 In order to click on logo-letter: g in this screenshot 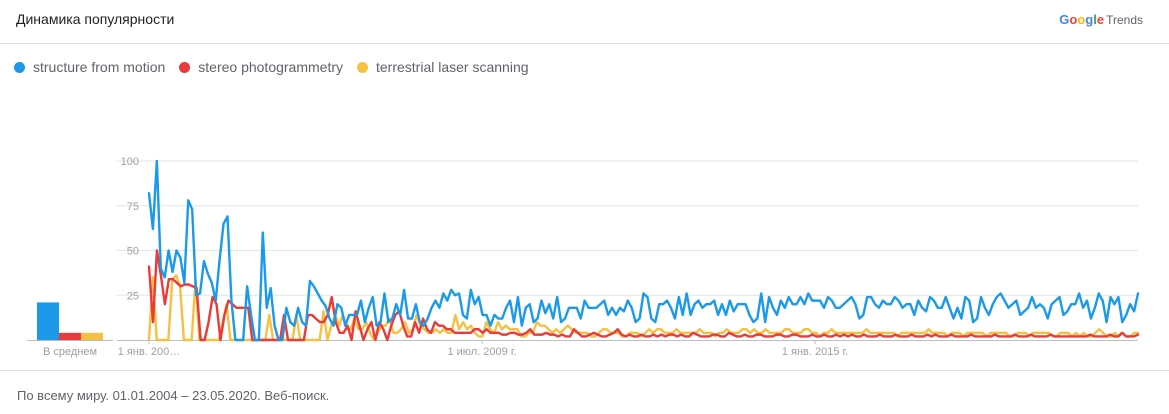, I will do `click(1089, 19)`.